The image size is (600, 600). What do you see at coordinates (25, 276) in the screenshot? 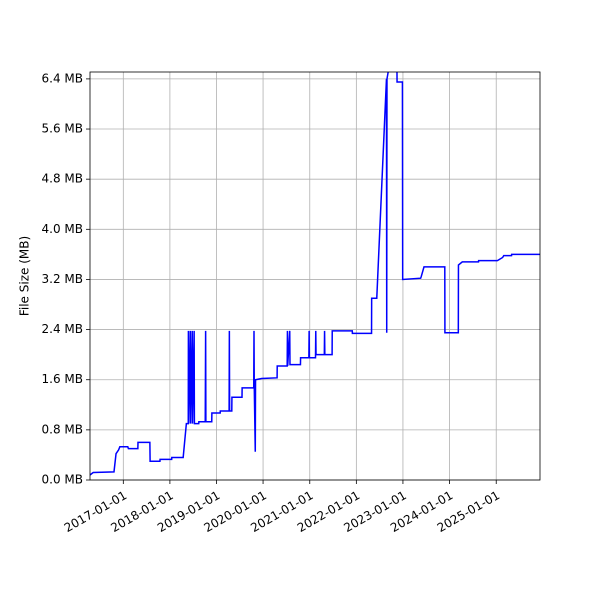
I see `y-axis-label: File Size (MB)` at bounding box center [25, 276].